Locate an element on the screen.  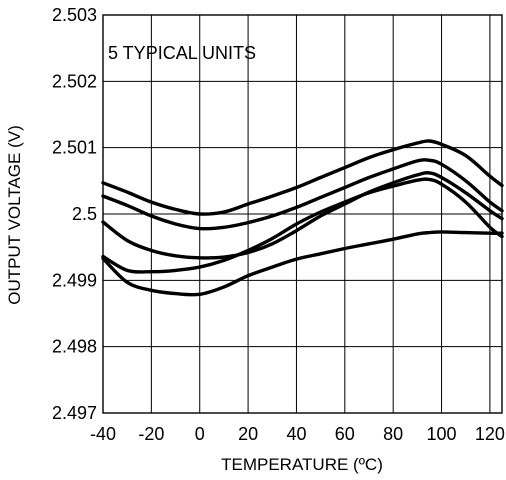
y-axis-label: OUTPUT VOLTAGE (V) is located at coordinates (14, 214).